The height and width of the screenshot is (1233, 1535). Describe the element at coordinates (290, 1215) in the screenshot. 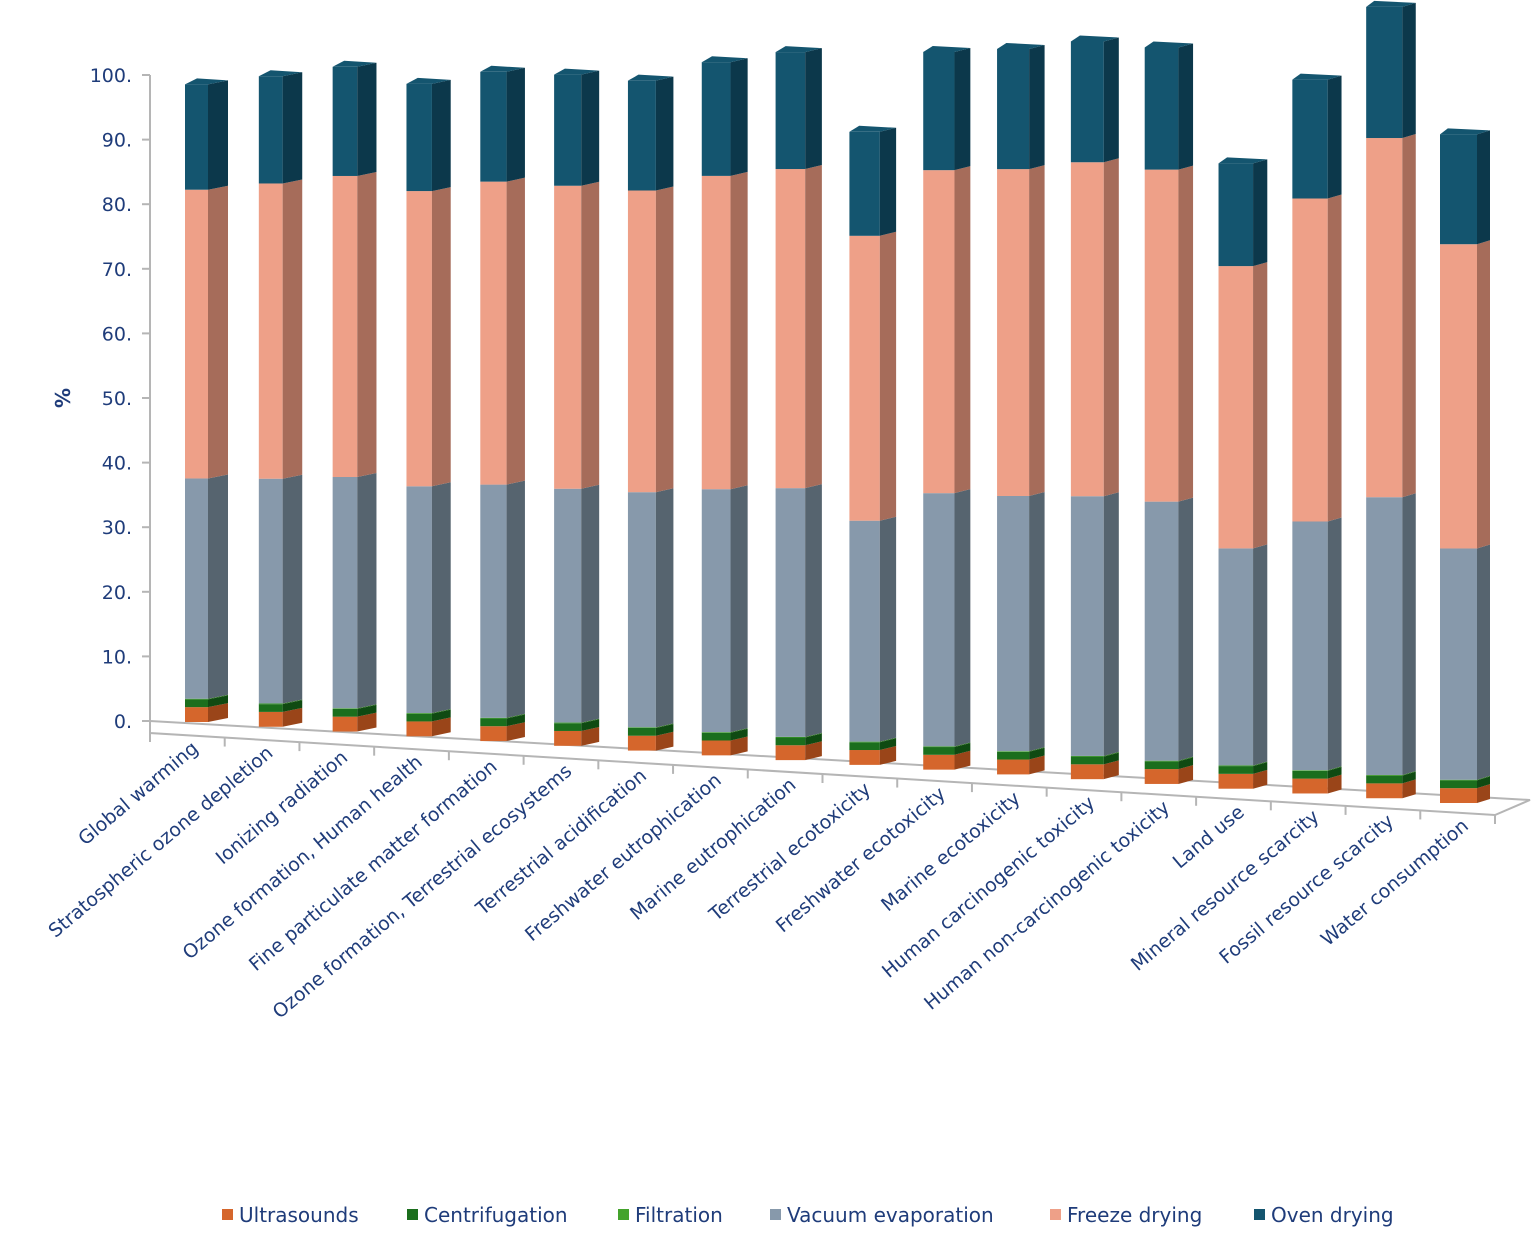

I see `legend-item: Ultrasounds` at that location.